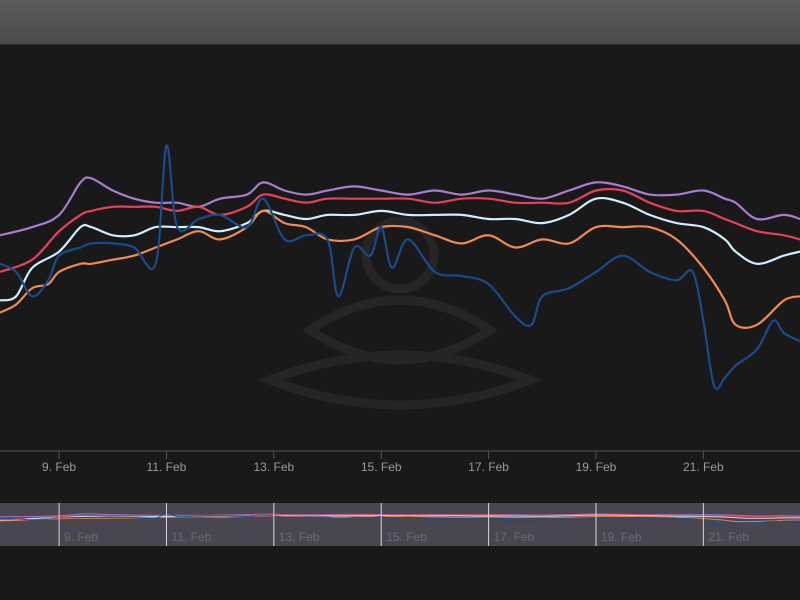 This screenshot has width=800, height=600. I want to click on x-tick-label: 11. Feb, so click(167, 467).